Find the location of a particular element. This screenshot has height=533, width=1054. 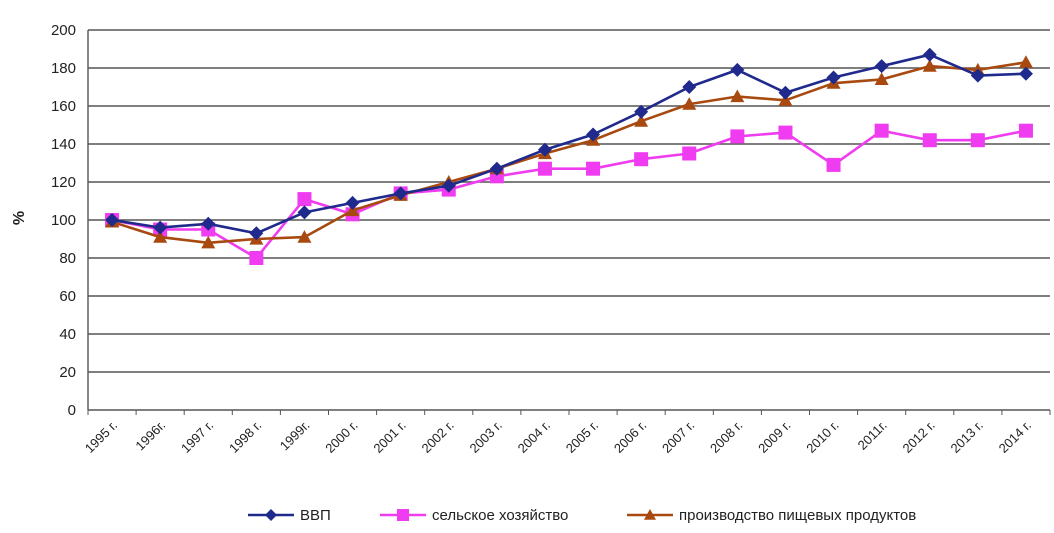

y-tick-label: 80 is located at coordinates (67, 258).